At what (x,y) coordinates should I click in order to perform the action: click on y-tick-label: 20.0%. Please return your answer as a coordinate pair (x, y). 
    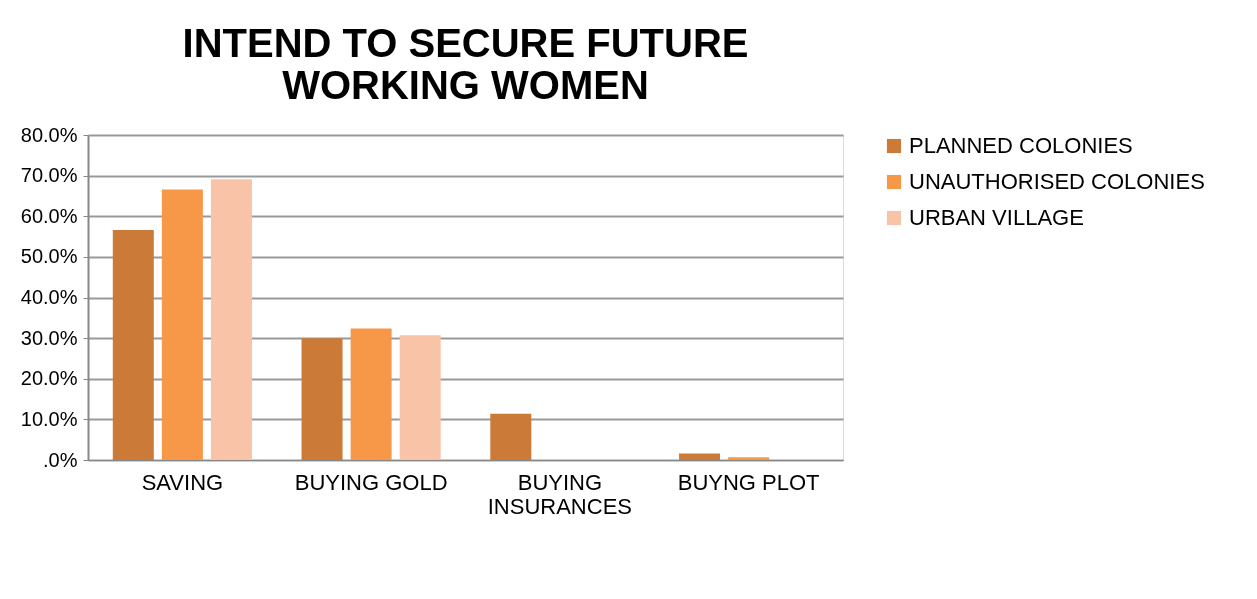
    Looking at the image, I should click on (49, 378).